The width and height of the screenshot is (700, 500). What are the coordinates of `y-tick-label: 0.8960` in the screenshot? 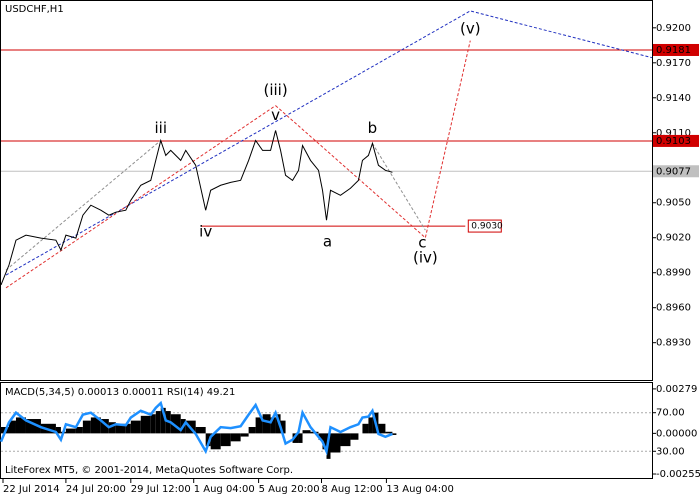 It's located at (673, 308).